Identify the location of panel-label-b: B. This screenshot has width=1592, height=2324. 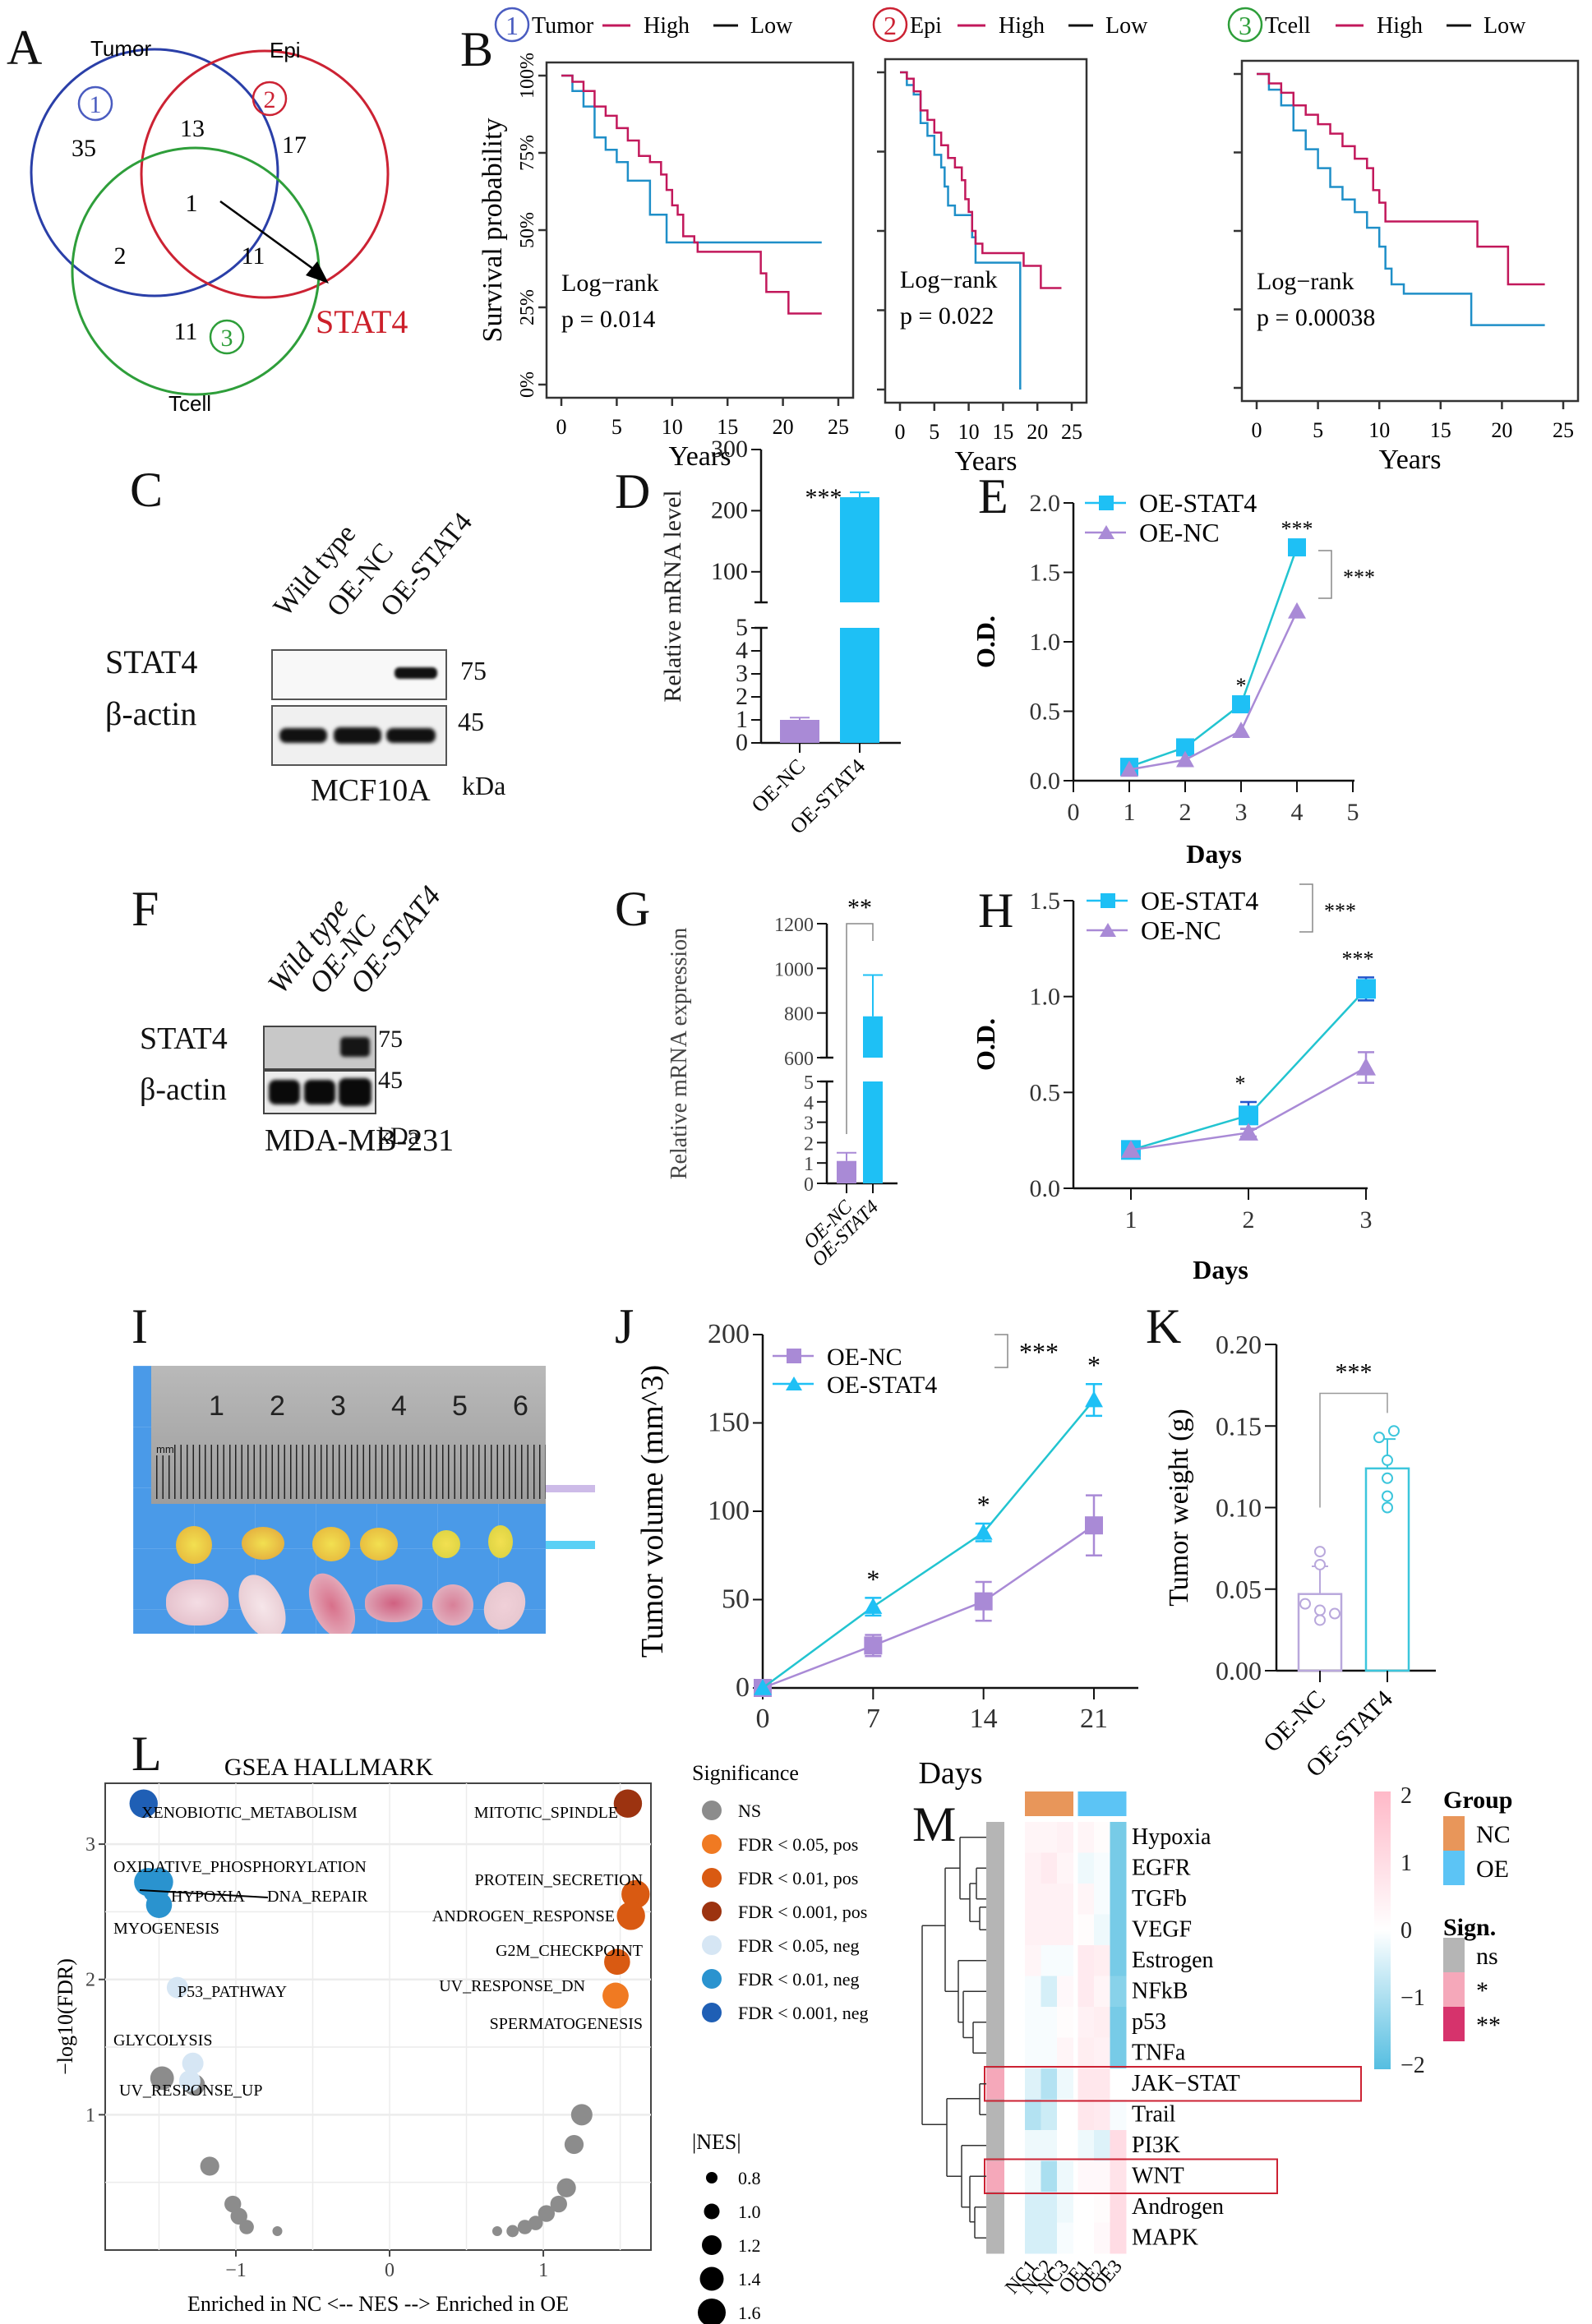
(477, 49).